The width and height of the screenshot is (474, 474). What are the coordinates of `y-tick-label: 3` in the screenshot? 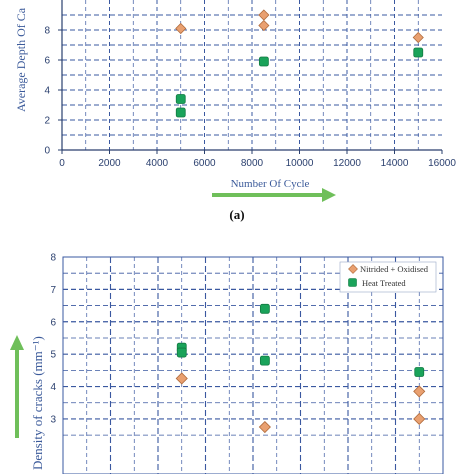 It's located at (53, 419).